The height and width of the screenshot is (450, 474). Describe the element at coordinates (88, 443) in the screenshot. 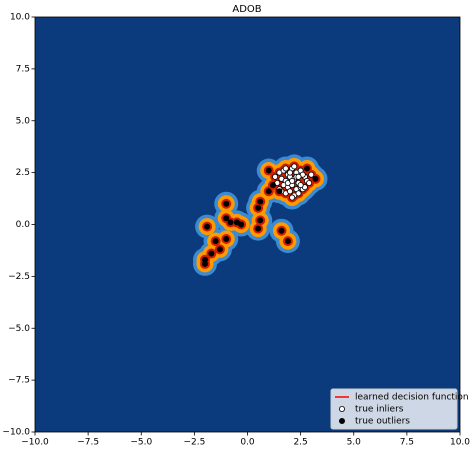

I see `x-tick-label: −7.5` at that location.